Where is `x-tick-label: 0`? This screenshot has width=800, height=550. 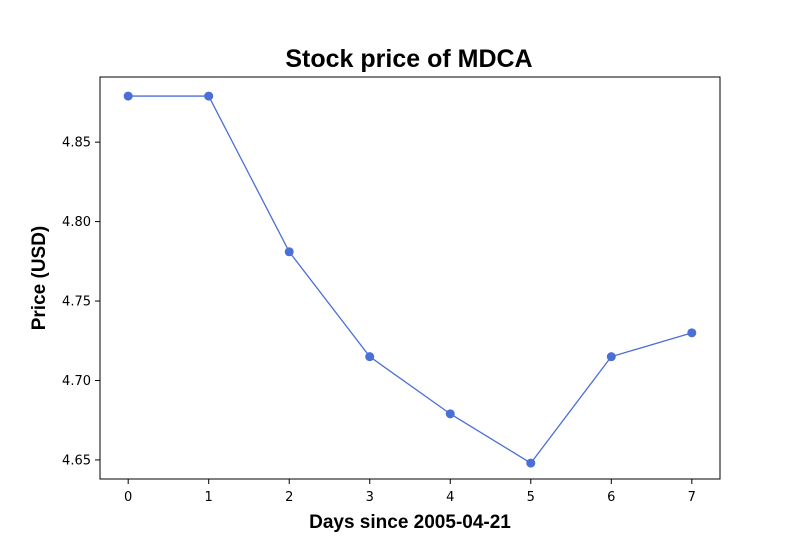 x-tick-label: 0 is located at coordinates (128, 497).